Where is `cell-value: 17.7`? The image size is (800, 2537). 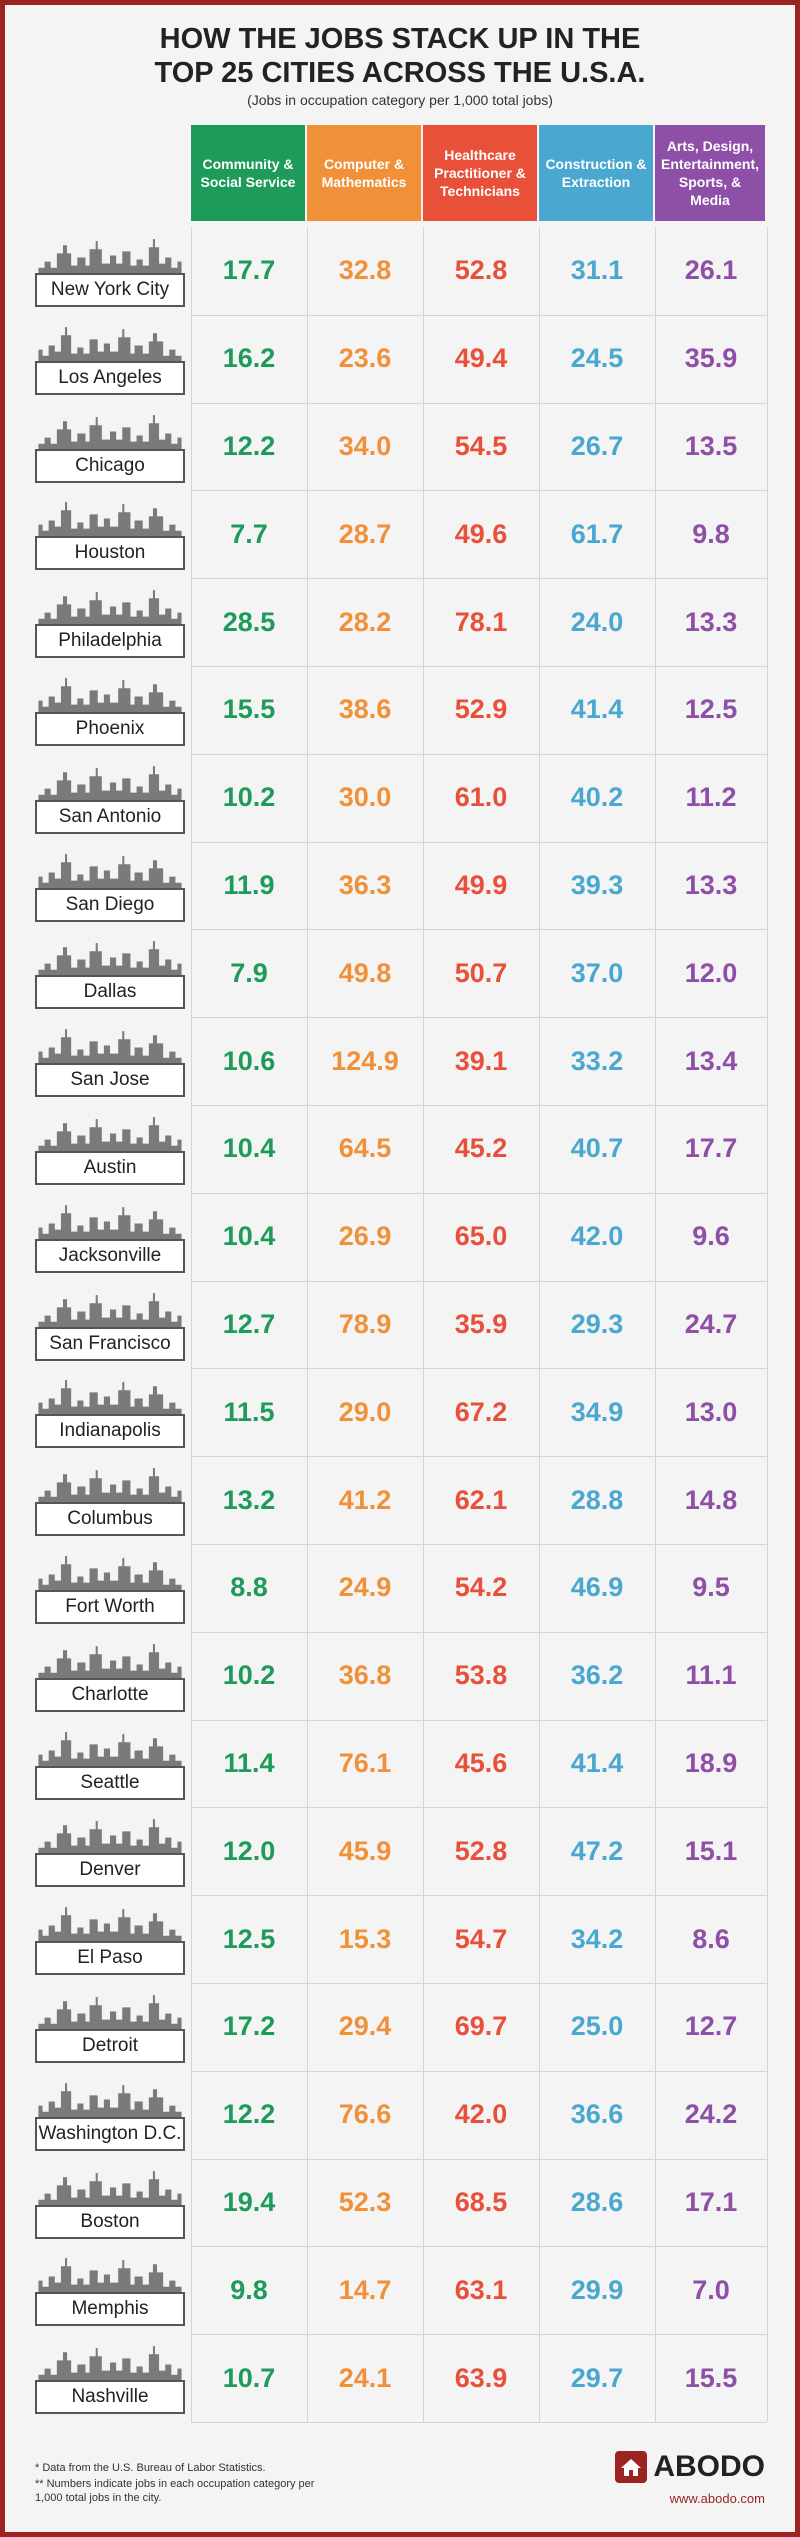 cell-value: 17.7 is located at coordinates (249, 270).